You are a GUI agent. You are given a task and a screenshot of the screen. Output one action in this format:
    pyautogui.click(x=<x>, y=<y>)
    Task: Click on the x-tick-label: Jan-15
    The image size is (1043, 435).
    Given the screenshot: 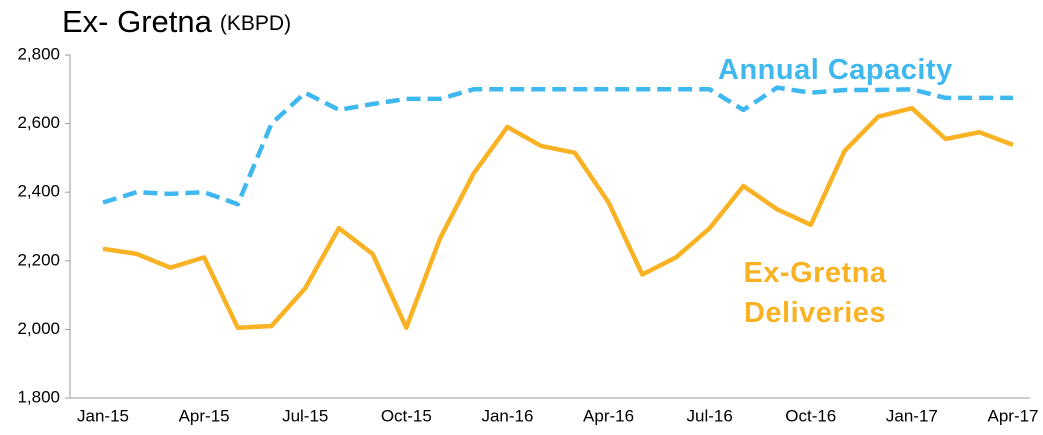 What is the action you would take?
    pyautogui.click(x=103, y=415)
    